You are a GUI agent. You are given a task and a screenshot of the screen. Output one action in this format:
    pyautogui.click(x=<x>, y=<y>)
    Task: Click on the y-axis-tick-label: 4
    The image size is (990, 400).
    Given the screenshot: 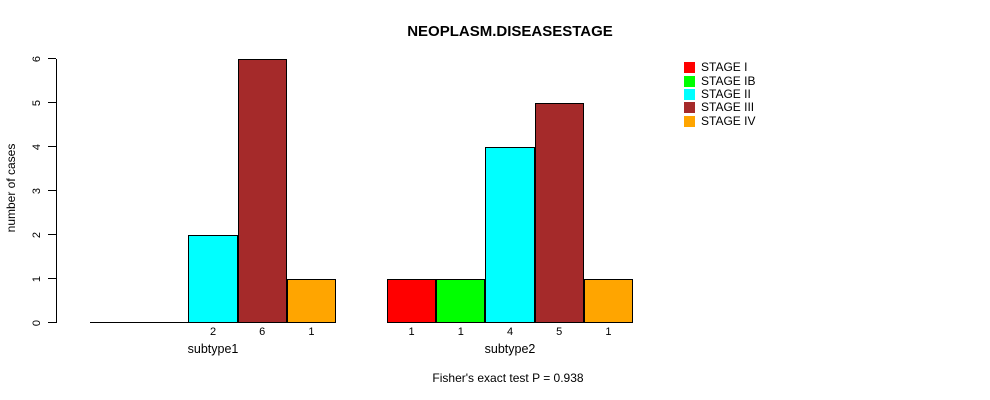 What is the action you would take?
    pyautogui.click(x=37, y=147)
    